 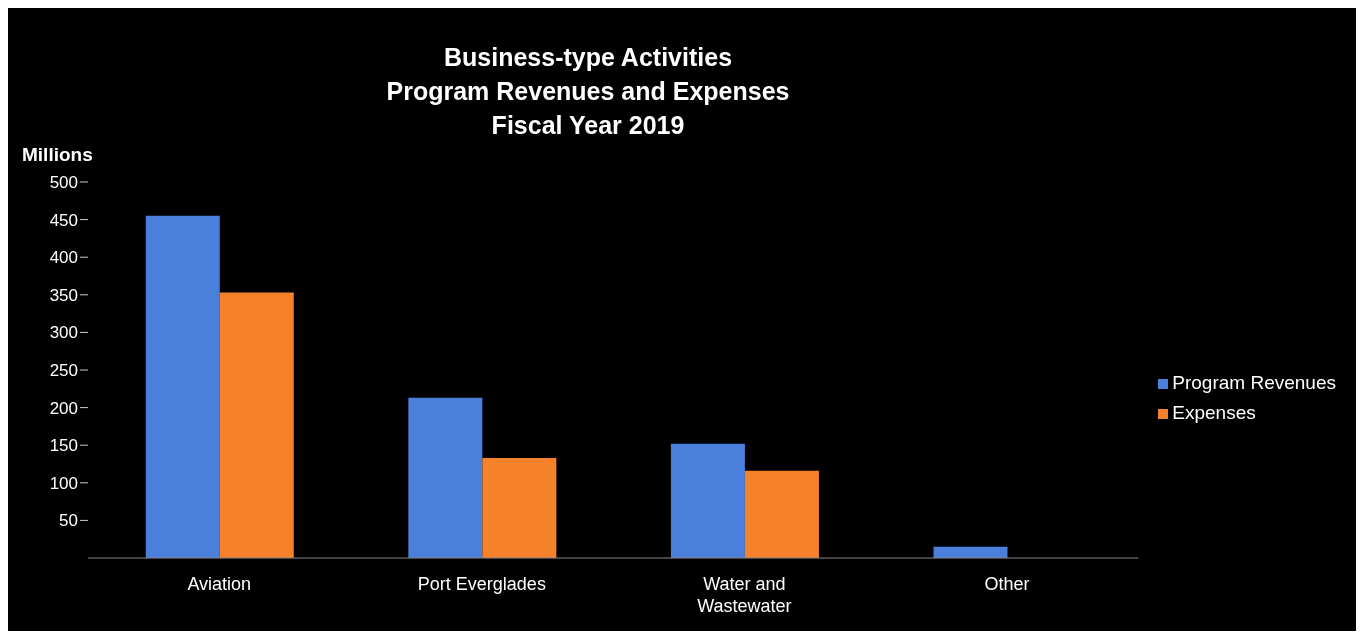 I want to click on y-tick-label: 200, so click(x=63, y=408).